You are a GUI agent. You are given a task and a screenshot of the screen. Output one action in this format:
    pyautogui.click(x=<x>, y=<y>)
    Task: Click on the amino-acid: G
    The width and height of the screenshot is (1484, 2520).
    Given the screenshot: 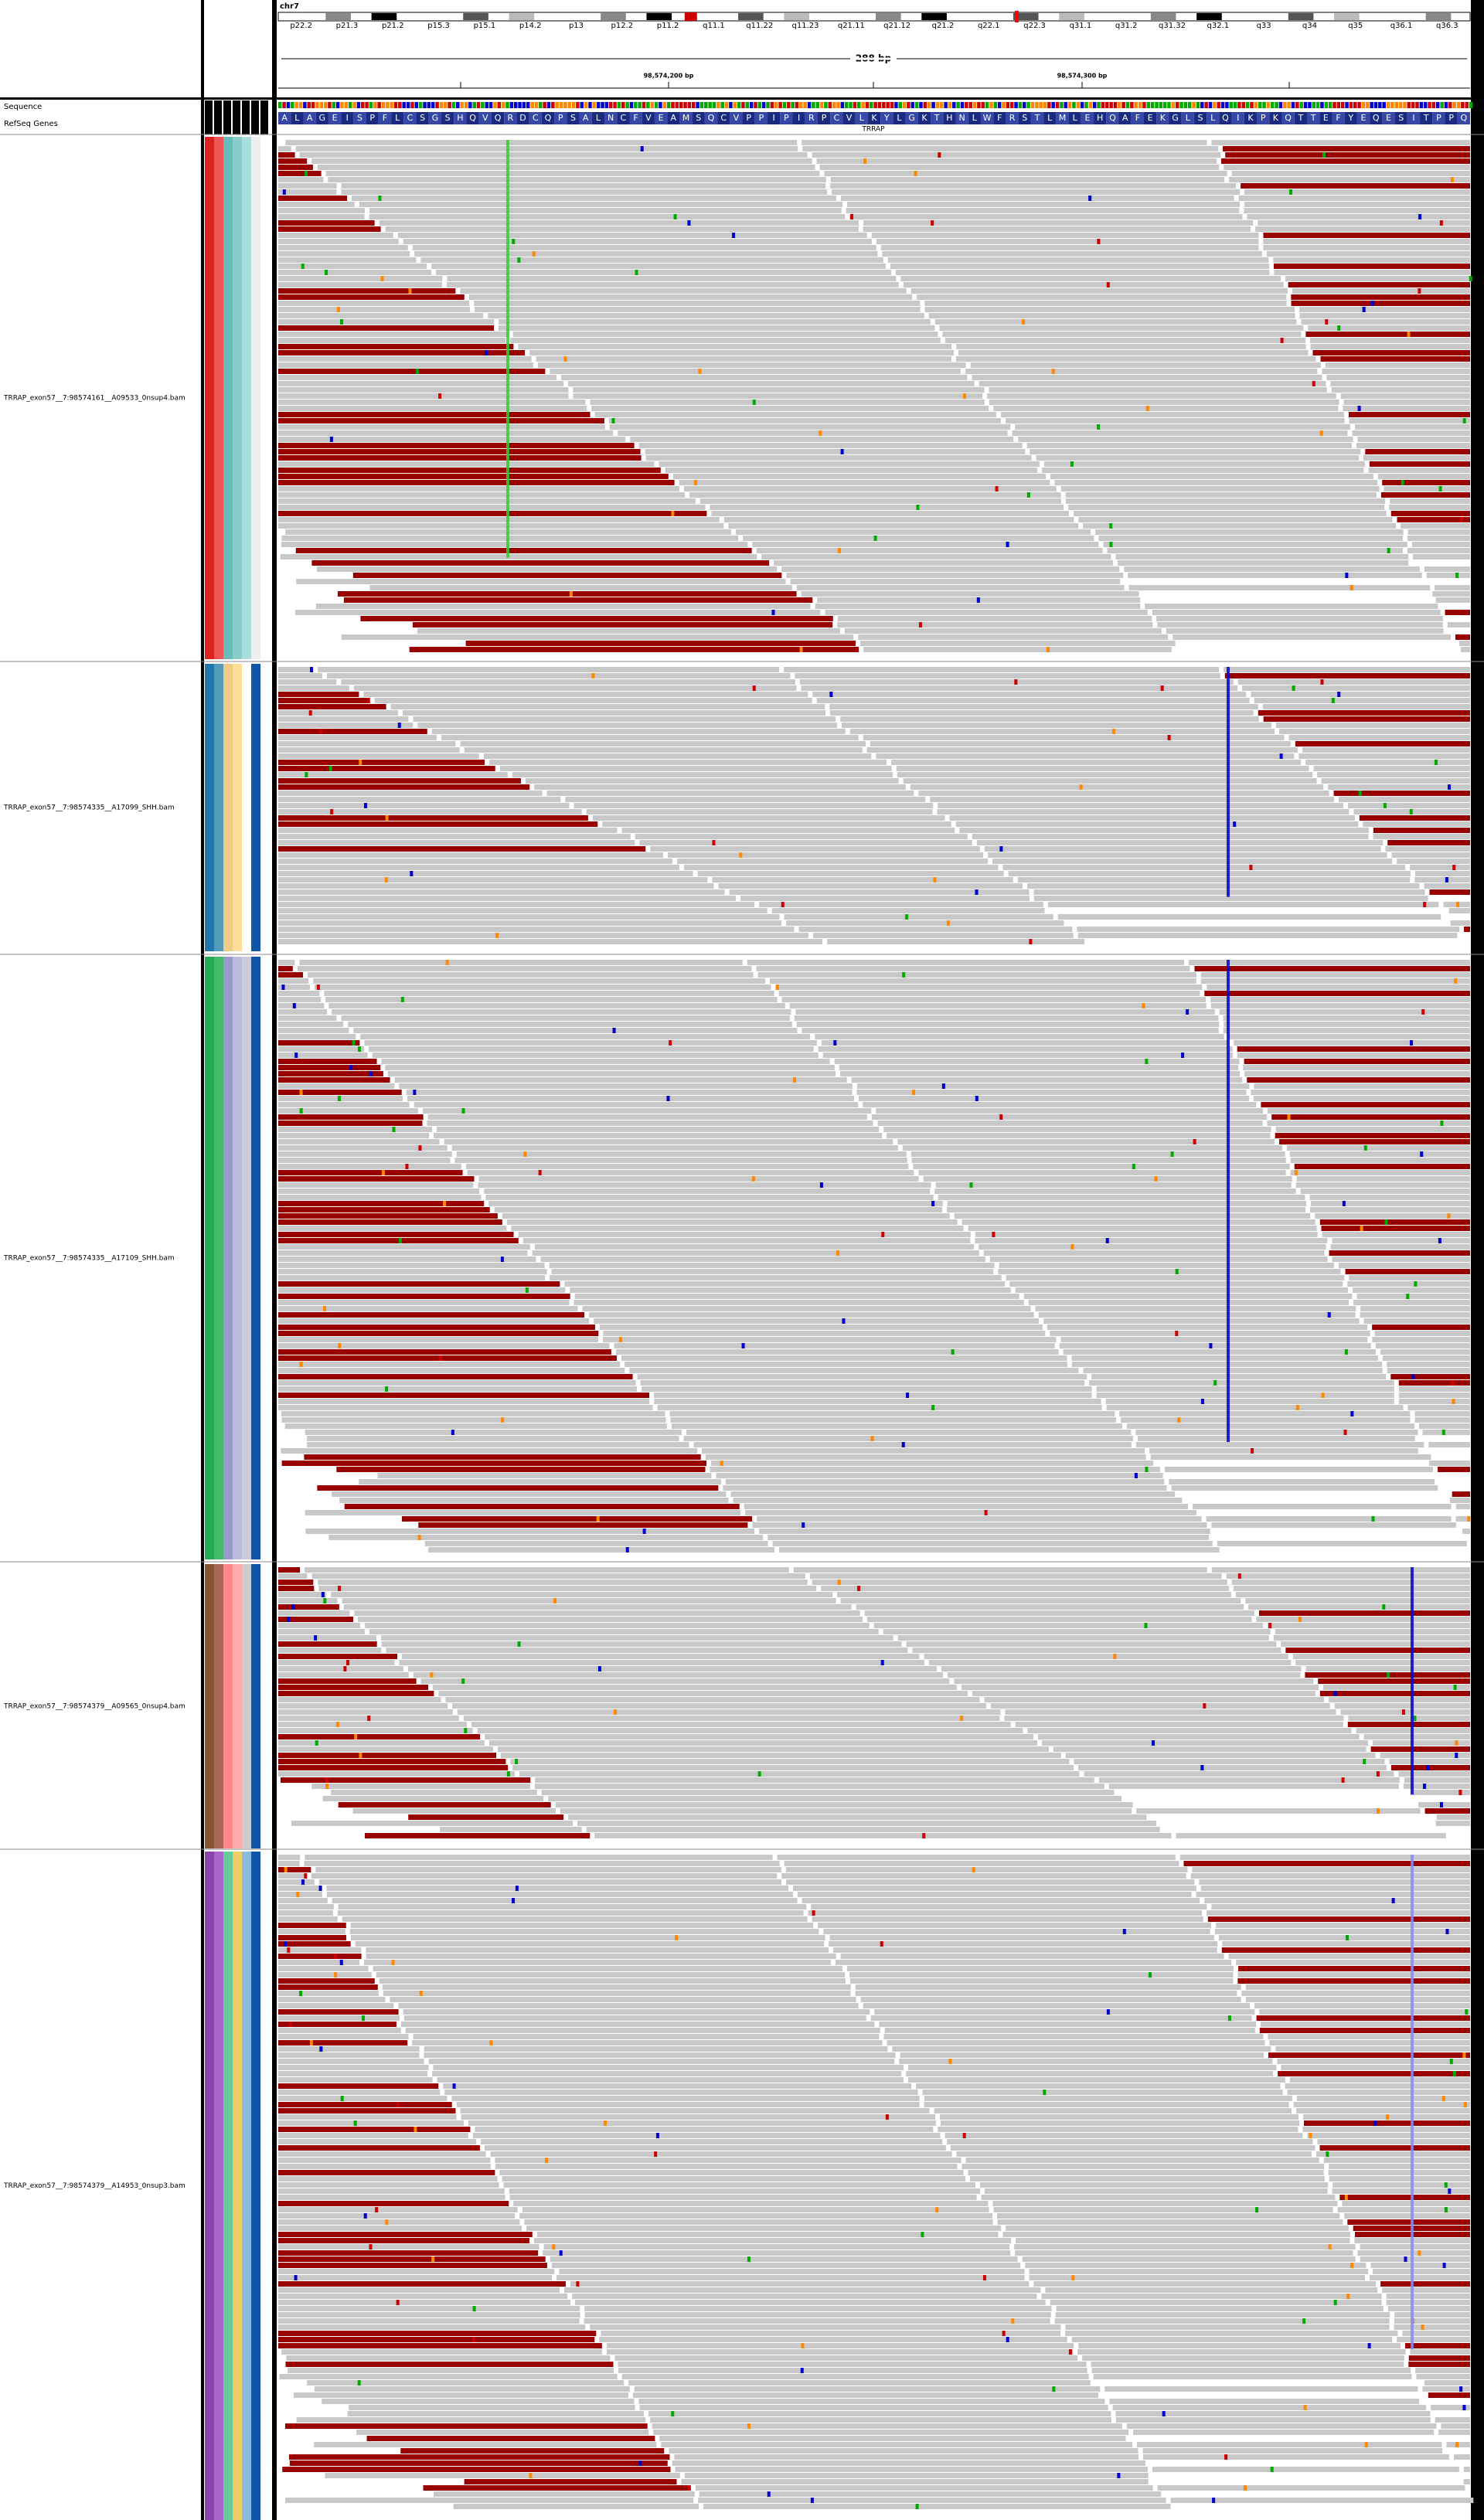 What is the action you would take?
    pyautogui.click(x=322, y=118)
    